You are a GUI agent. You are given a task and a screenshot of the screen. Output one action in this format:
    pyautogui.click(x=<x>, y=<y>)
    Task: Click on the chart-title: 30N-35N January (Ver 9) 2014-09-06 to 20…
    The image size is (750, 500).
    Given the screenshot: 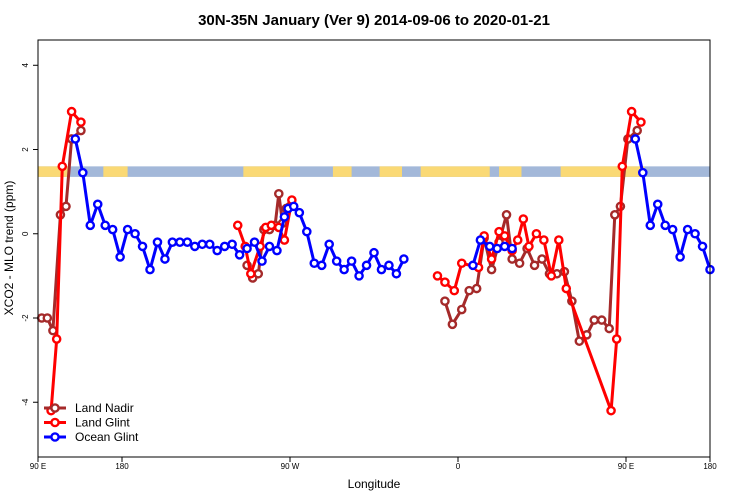 What is the action you would take?
    pyautogui.click(x=374, y=20)
    